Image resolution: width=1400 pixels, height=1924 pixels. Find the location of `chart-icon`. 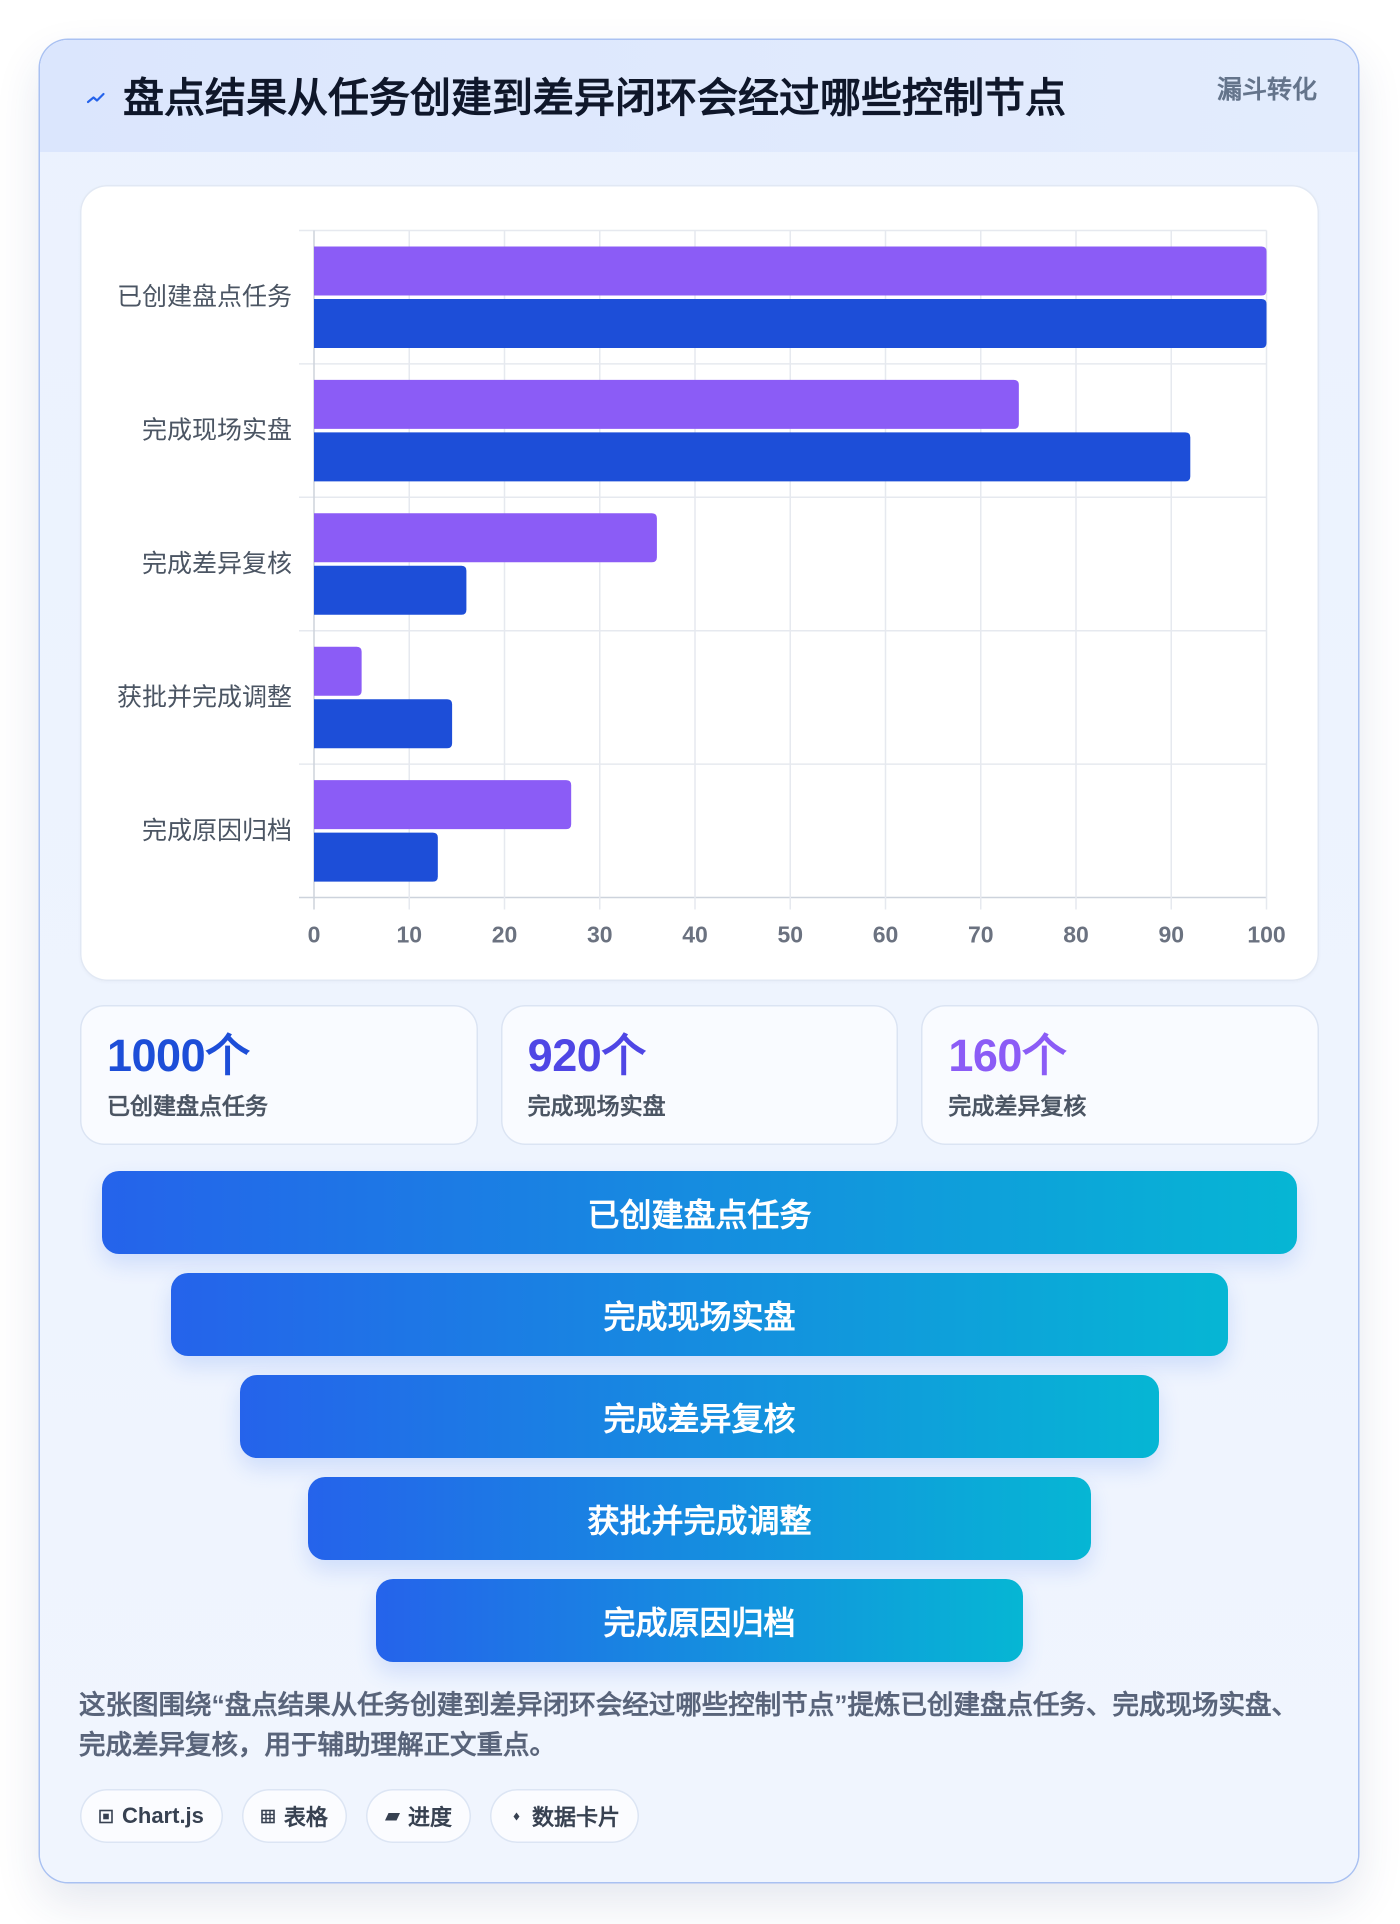

chart-icon is located at coordinates (106, 1816).